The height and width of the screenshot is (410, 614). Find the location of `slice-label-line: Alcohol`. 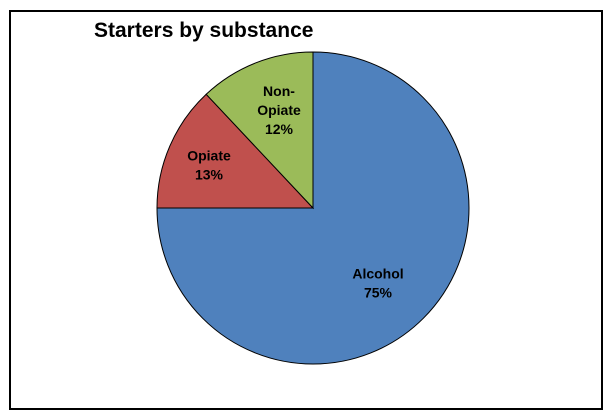

slice-label-line: Alcohol is located at coordinates (377, 274).